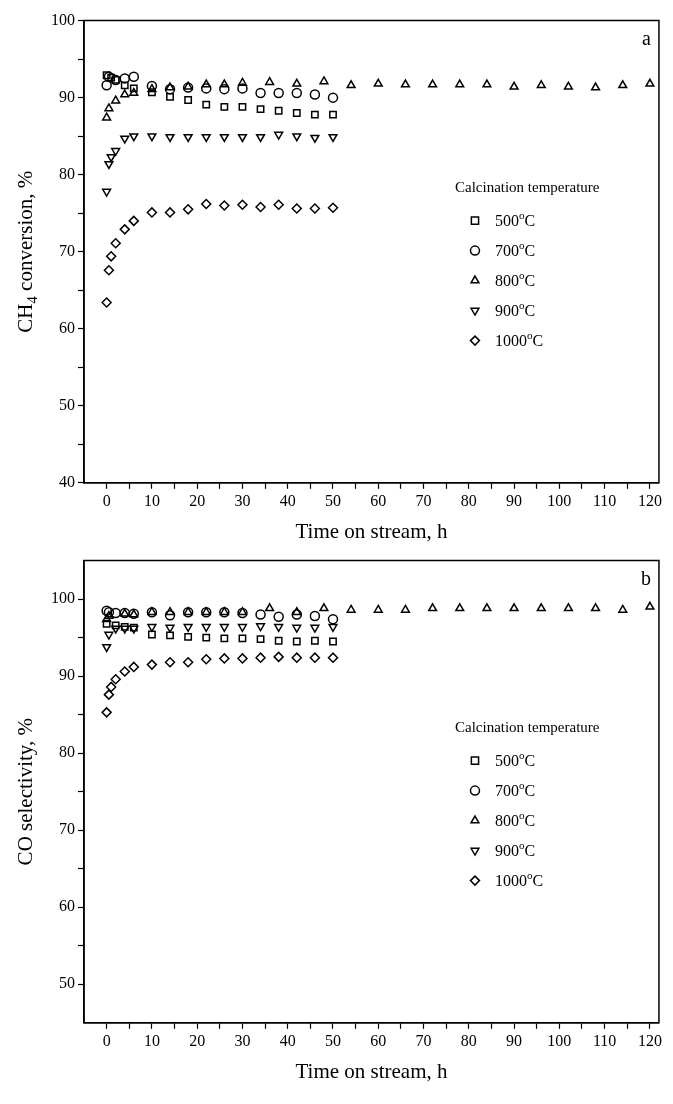 The height and width of the screenshot is (1104, 673). Describe the element at coordinates (372, 1071) in the screenshot. I see `x-axis-title: Time on stream, h` at that location.